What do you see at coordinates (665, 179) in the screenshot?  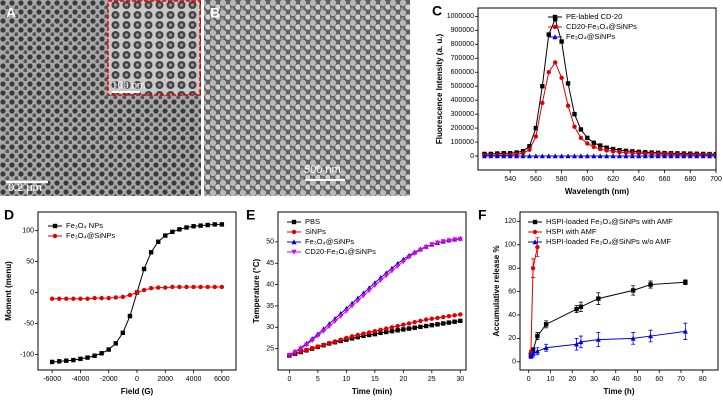 I see `x-tick-label: 660` at bounding box center [665, 179].